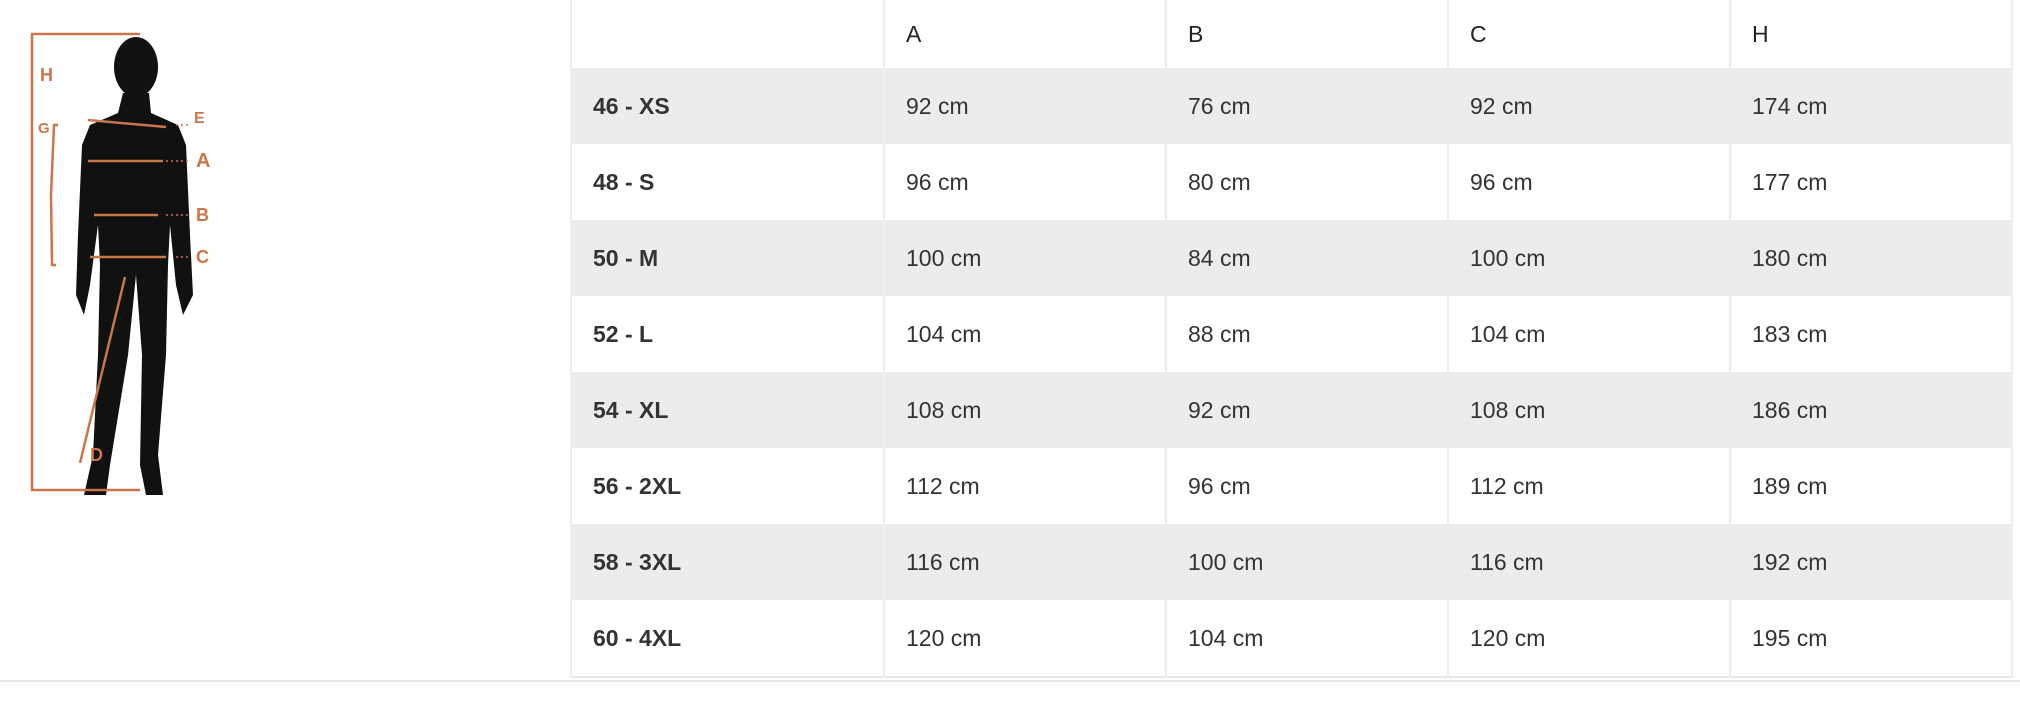 The image size is (2020, 704). I want to click on size-label: 60 - 4XL, so click(727, 638).